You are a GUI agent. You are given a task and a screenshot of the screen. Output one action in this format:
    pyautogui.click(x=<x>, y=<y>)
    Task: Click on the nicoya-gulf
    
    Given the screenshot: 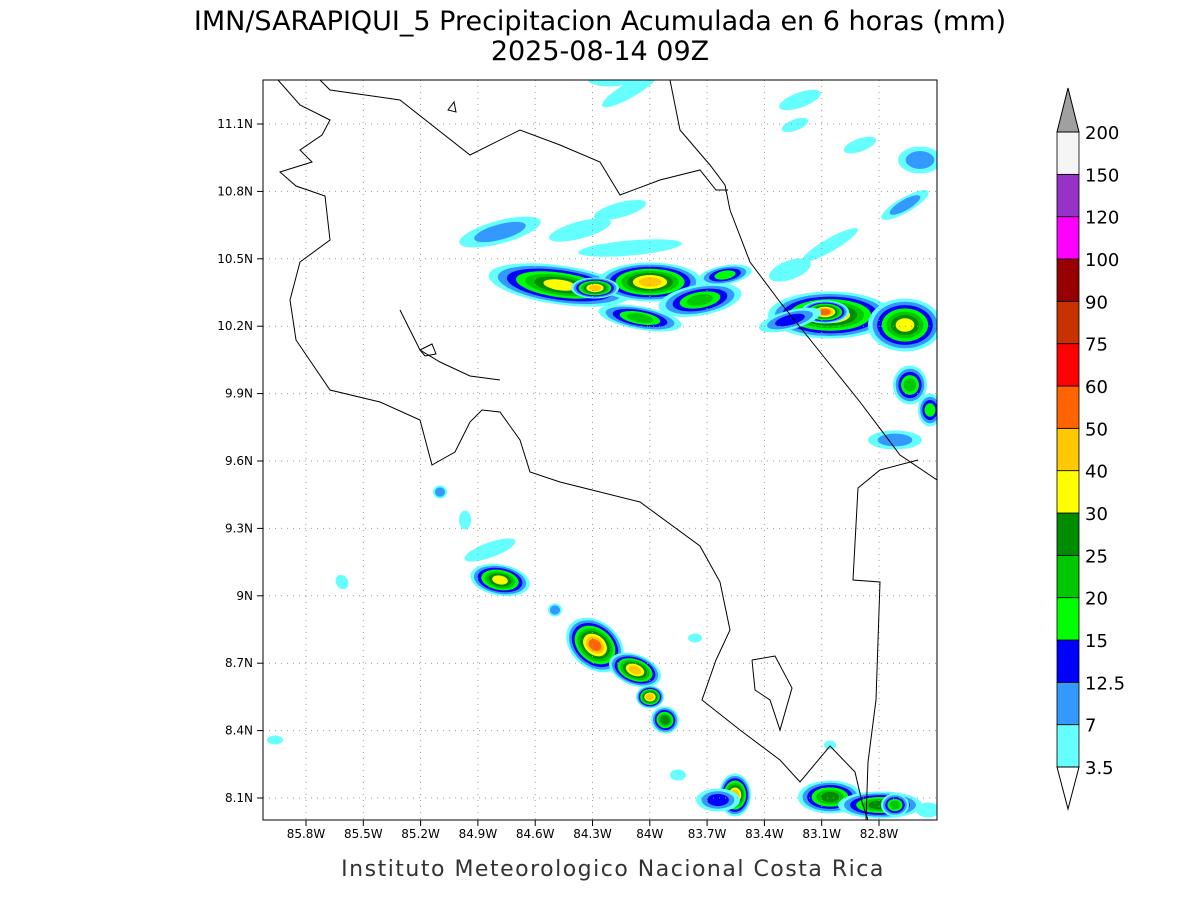 What is the action you would take?
    pyautogui.click(x=450, y=345)
    